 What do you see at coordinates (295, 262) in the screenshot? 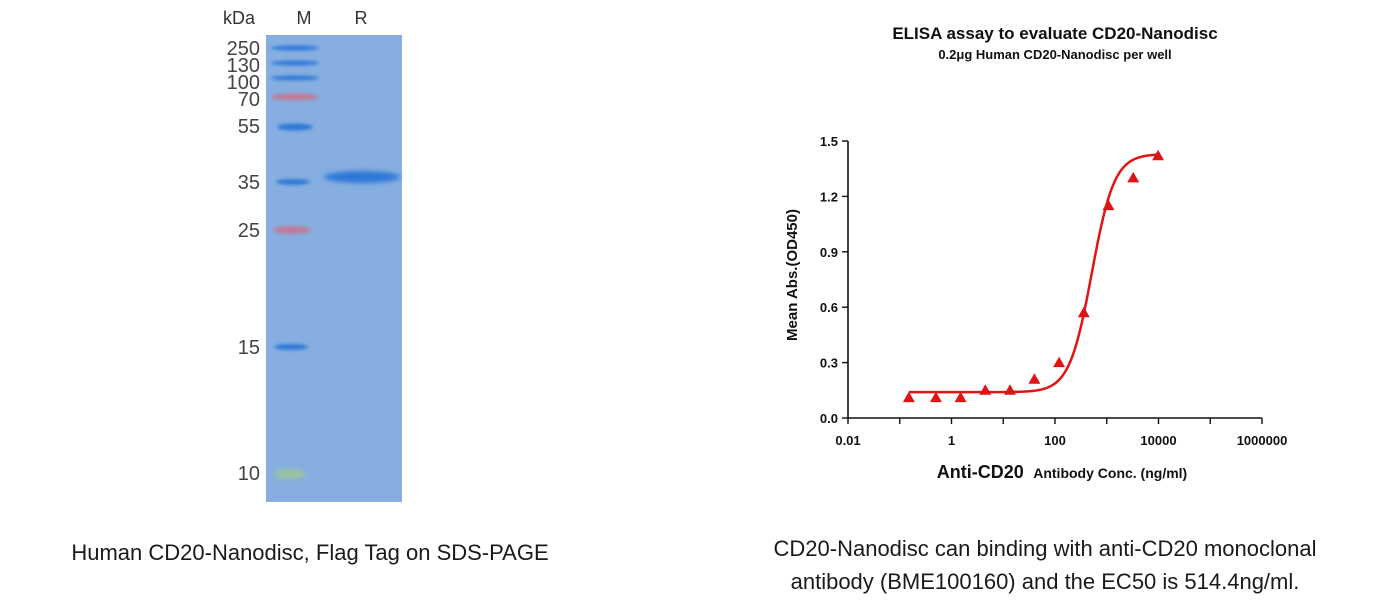
I see `marker-bands` at bounding box center [295, 262].